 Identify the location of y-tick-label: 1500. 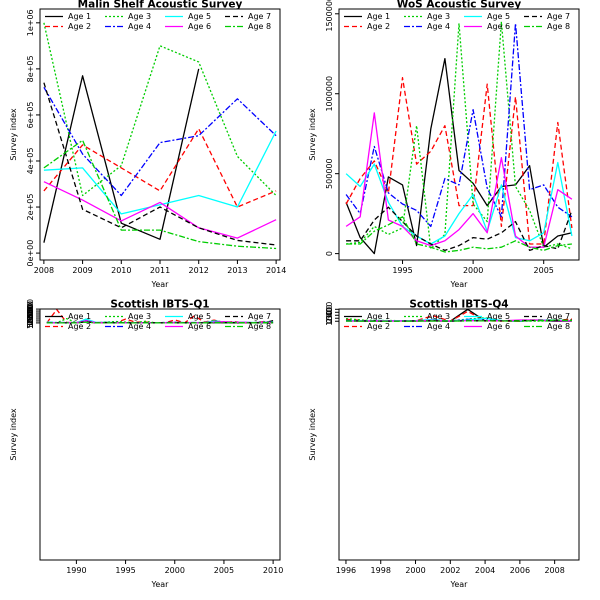
(30, 317).